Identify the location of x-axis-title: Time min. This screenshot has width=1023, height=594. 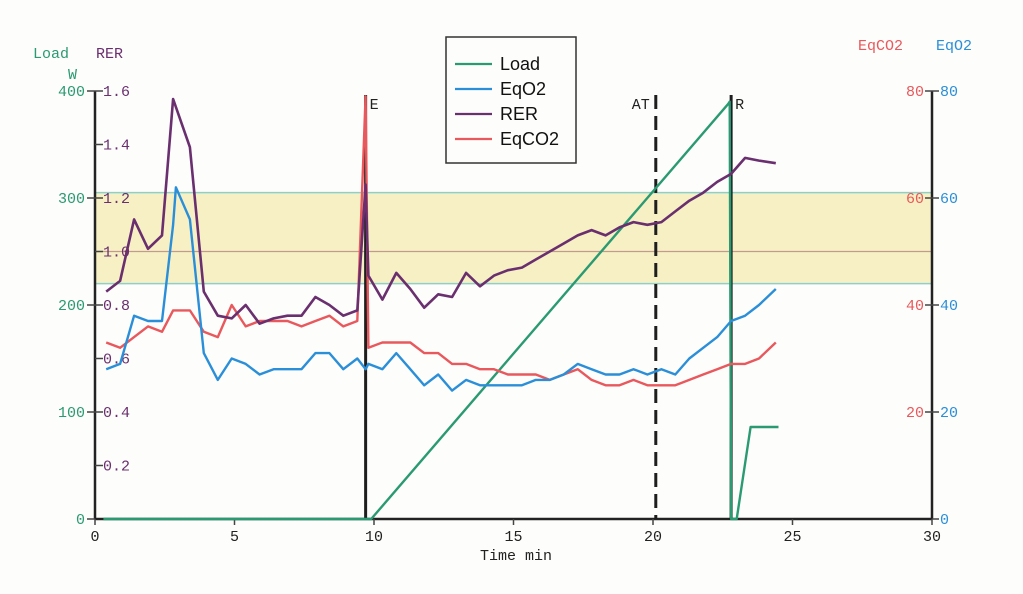
(516, 556).